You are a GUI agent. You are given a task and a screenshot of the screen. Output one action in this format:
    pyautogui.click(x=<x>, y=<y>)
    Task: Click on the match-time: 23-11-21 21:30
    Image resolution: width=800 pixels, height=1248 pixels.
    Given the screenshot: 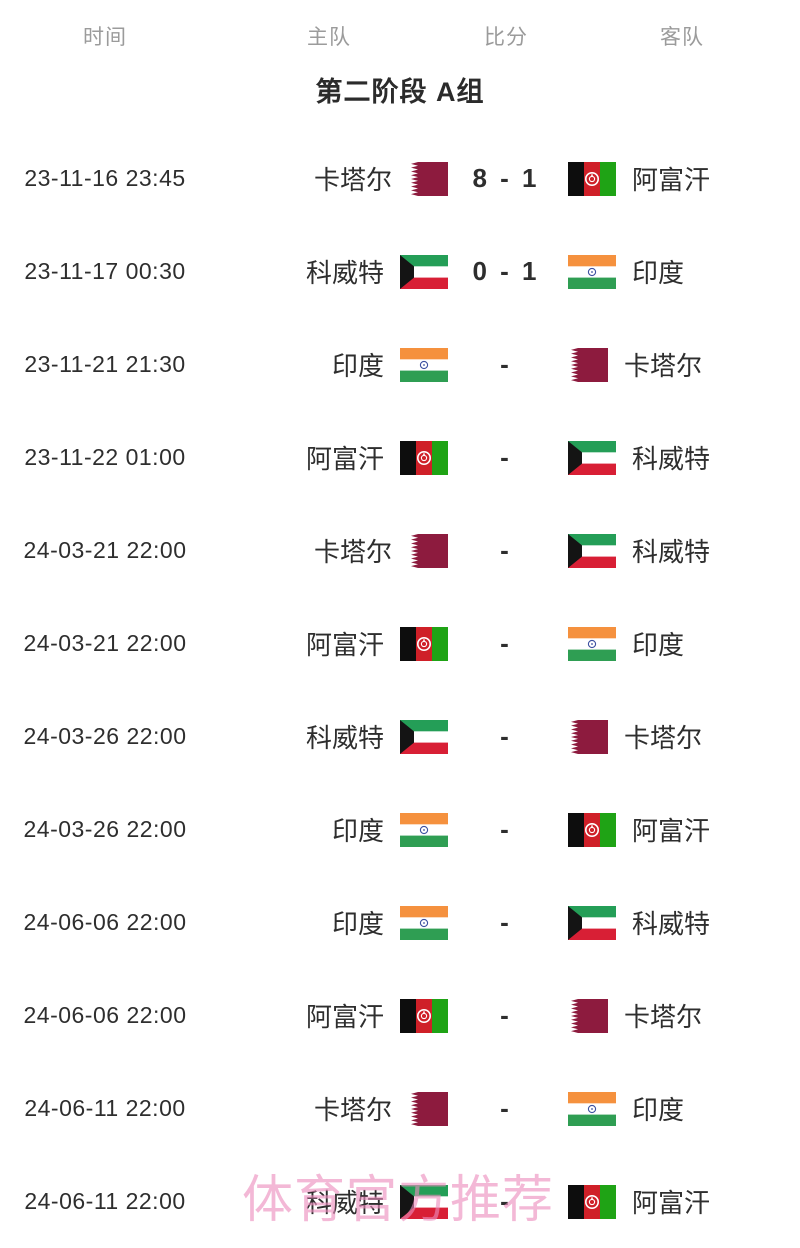 What is the action you would take?
    pyautogui.click(x=105, y=364)
    